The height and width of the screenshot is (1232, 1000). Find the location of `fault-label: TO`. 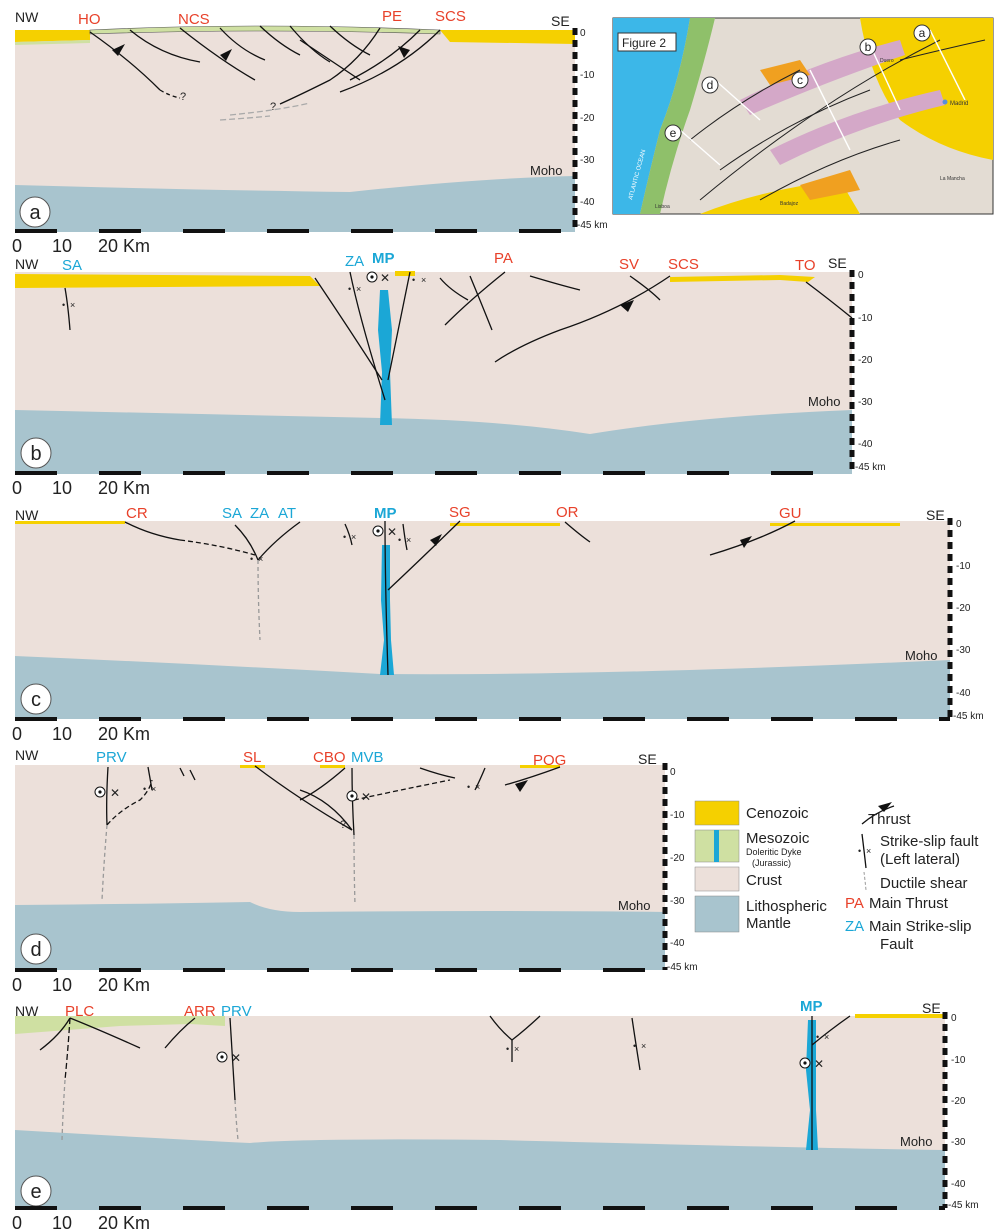

fault-label: TO is located at coordinates (805, 265).